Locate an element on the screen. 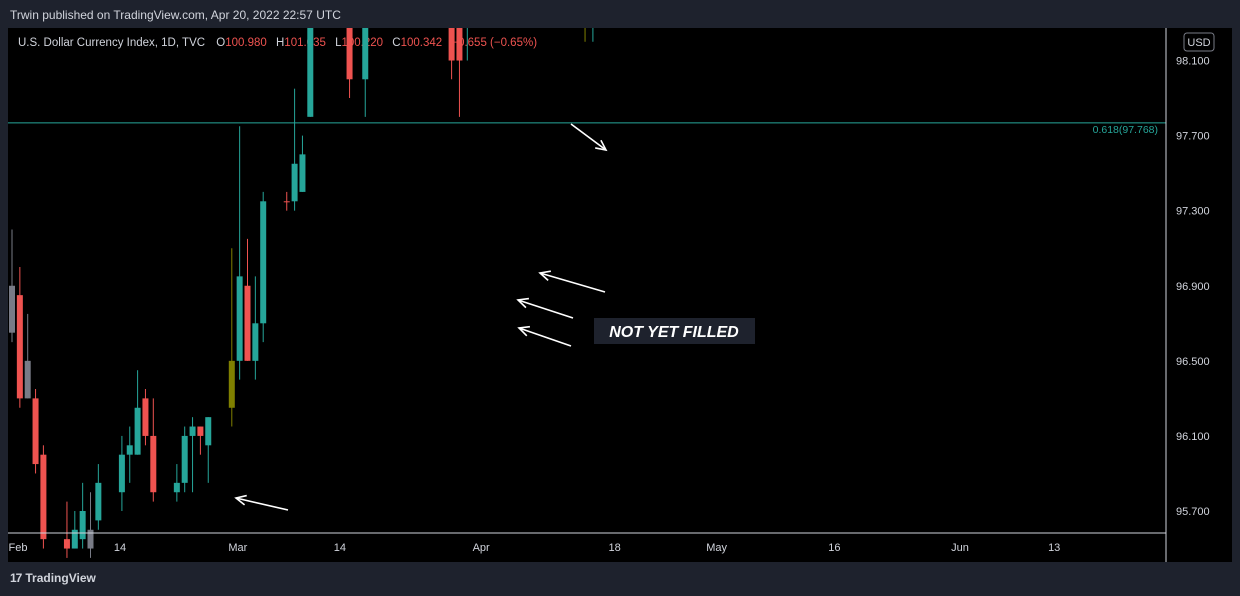 This screenshot has width=1240, height=596. currency-badge: USD is located at coordinates (1198, 43).